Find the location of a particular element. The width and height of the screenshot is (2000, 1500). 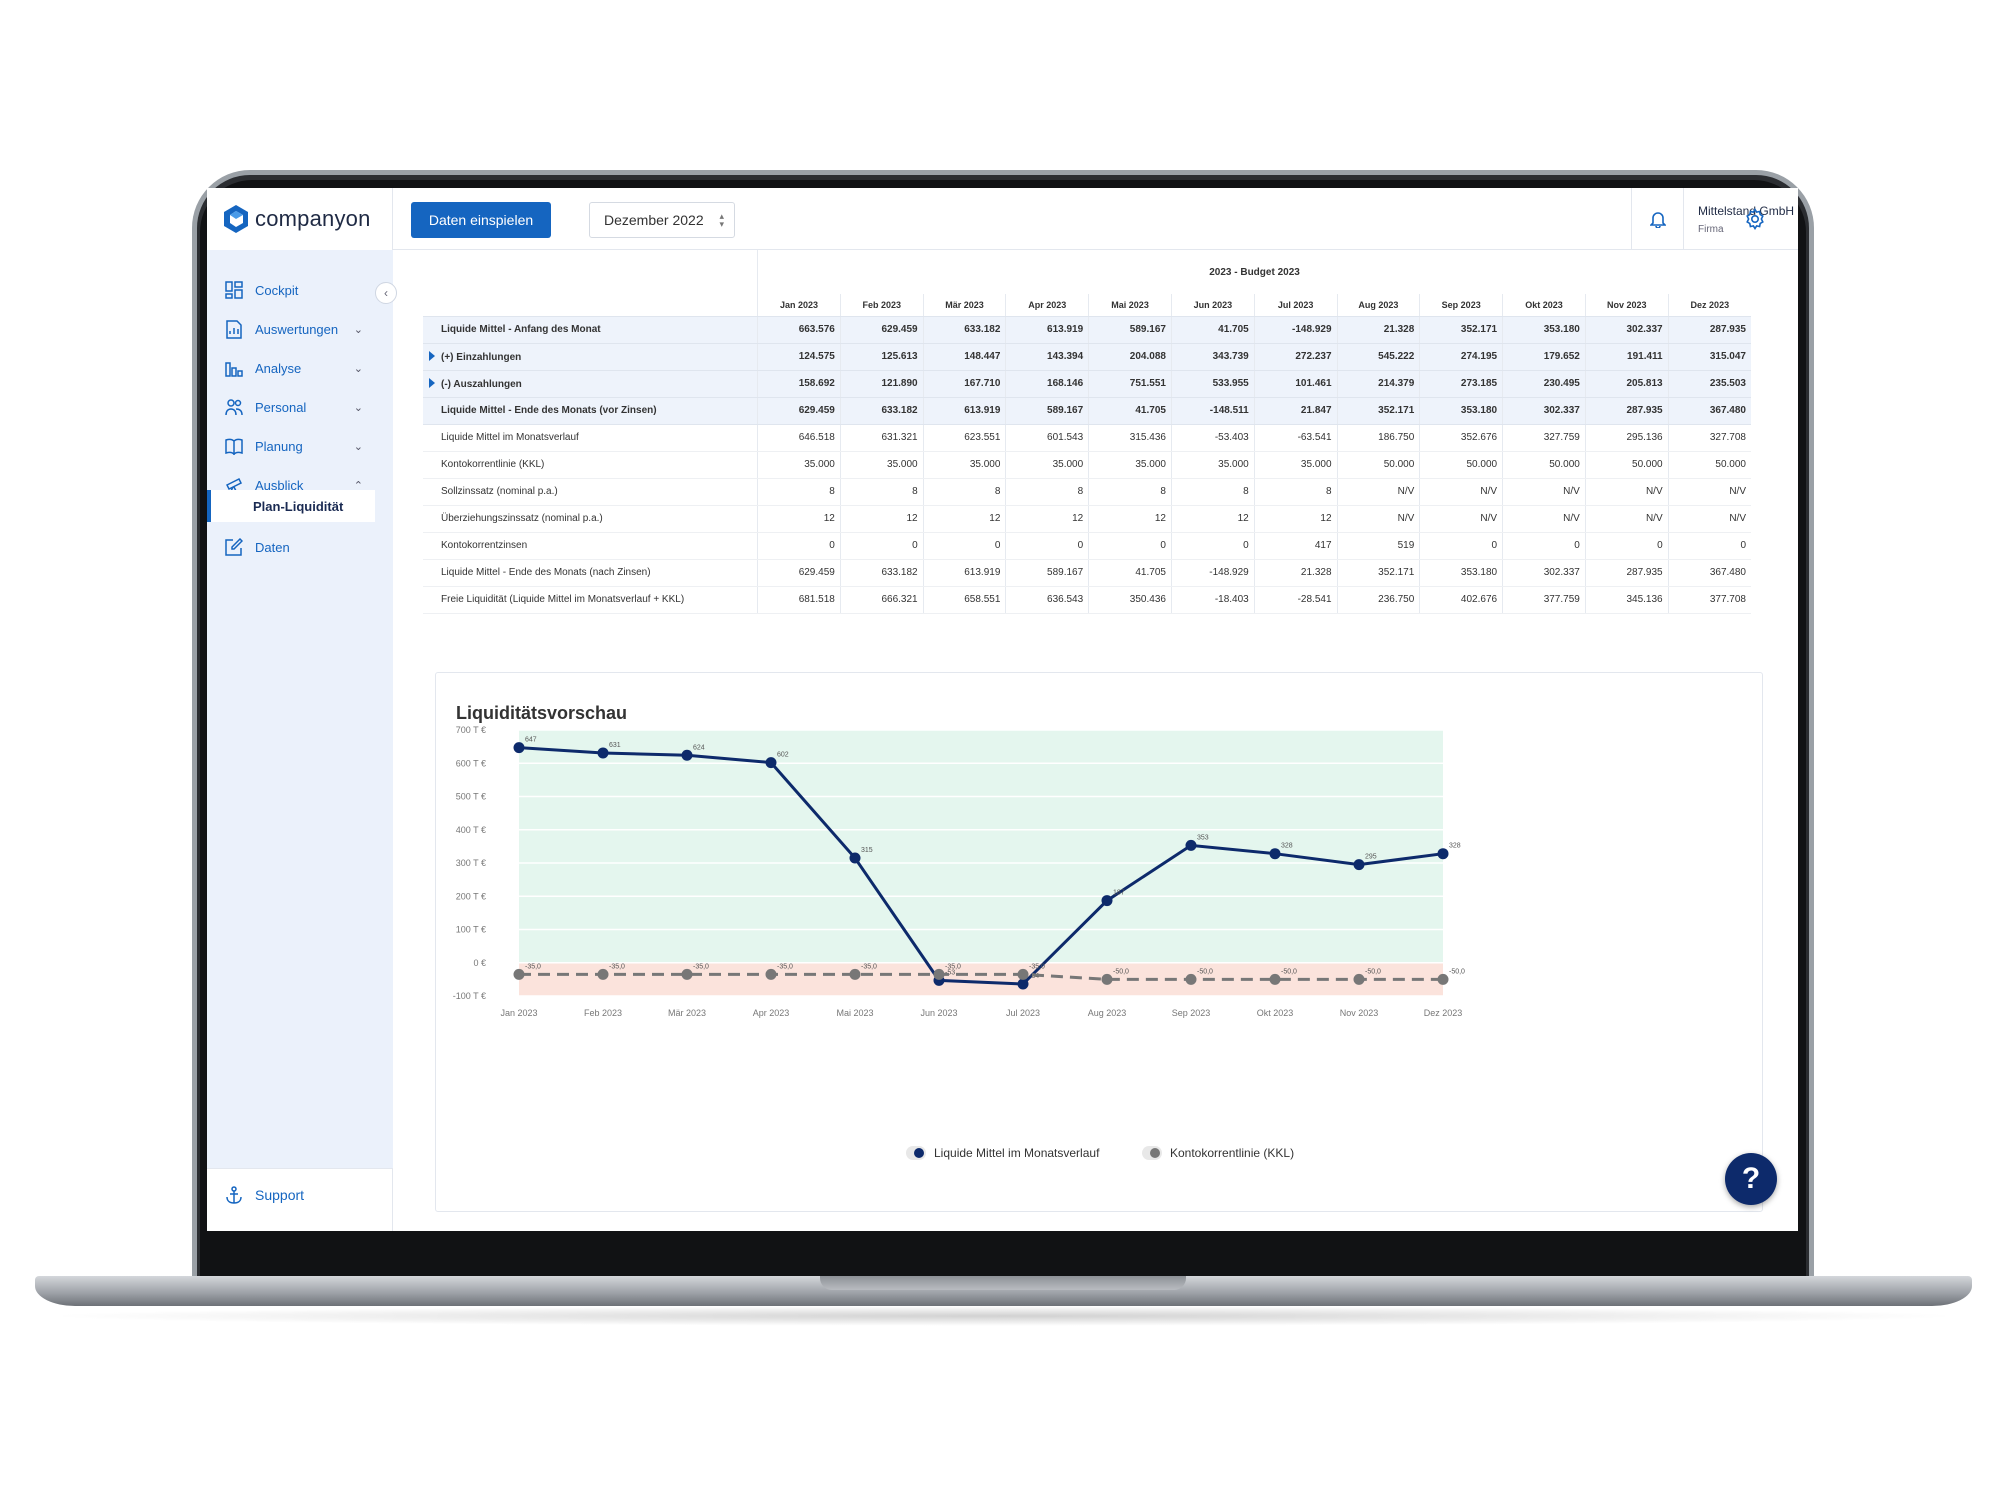

data-label: -53 is located at coordinates (950, 972).